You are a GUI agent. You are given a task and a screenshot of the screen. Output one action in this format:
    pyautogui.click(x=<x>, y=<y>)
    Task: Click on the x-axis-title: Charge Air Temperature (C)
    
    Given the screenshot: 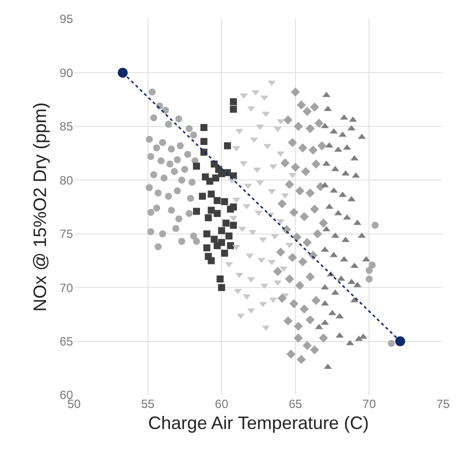 What is the action you would take?
    pyautogui.click(x=258, y=423)
    